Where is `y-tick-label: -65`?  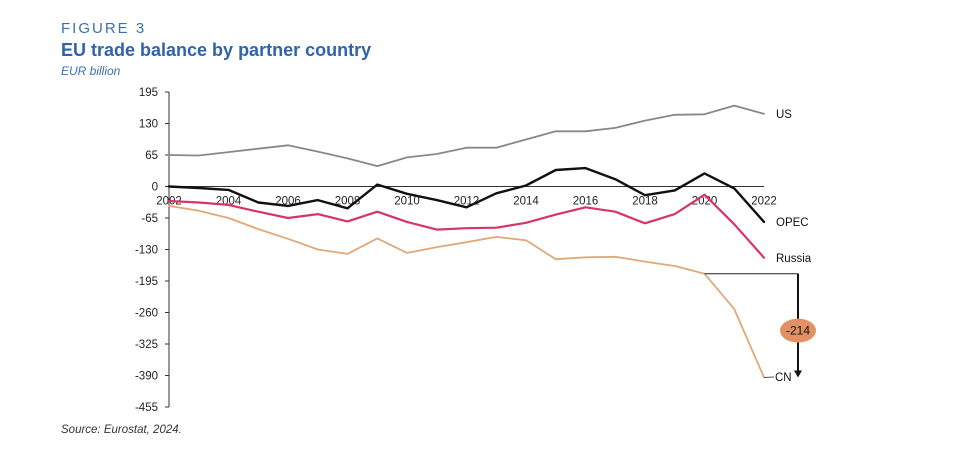 y-tick-label: -65 is located at coordinates (149, 219).